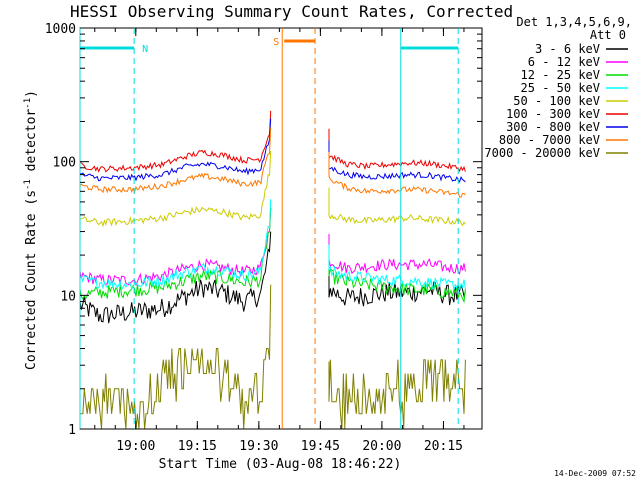 Image resolution: width=640 pixels, height=480 pixels. Describe the element at coordinates (68, 296) in the screenshot. I see `y-tick-label: 10` at that location.